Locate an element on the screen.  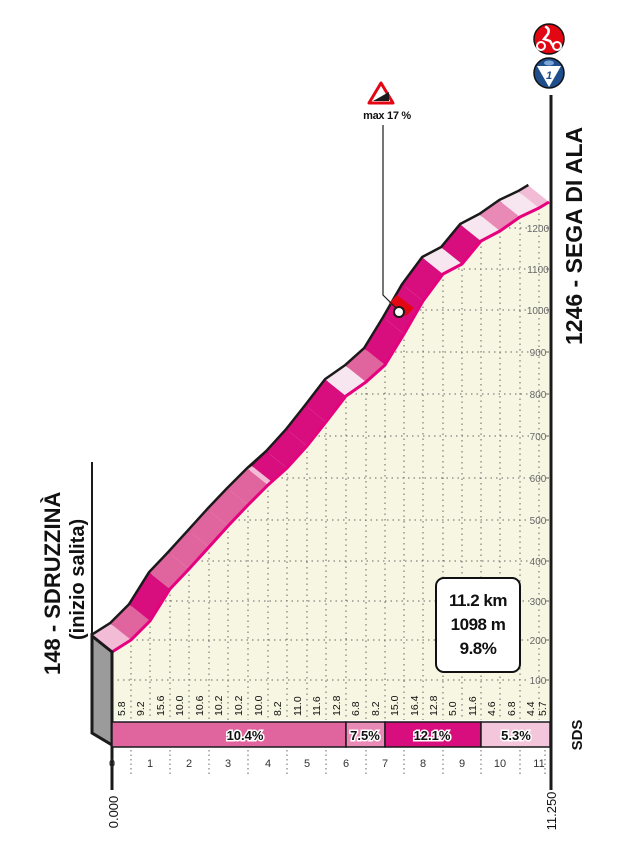
svg-text: 11.0 is located at coordinates (298, 706).